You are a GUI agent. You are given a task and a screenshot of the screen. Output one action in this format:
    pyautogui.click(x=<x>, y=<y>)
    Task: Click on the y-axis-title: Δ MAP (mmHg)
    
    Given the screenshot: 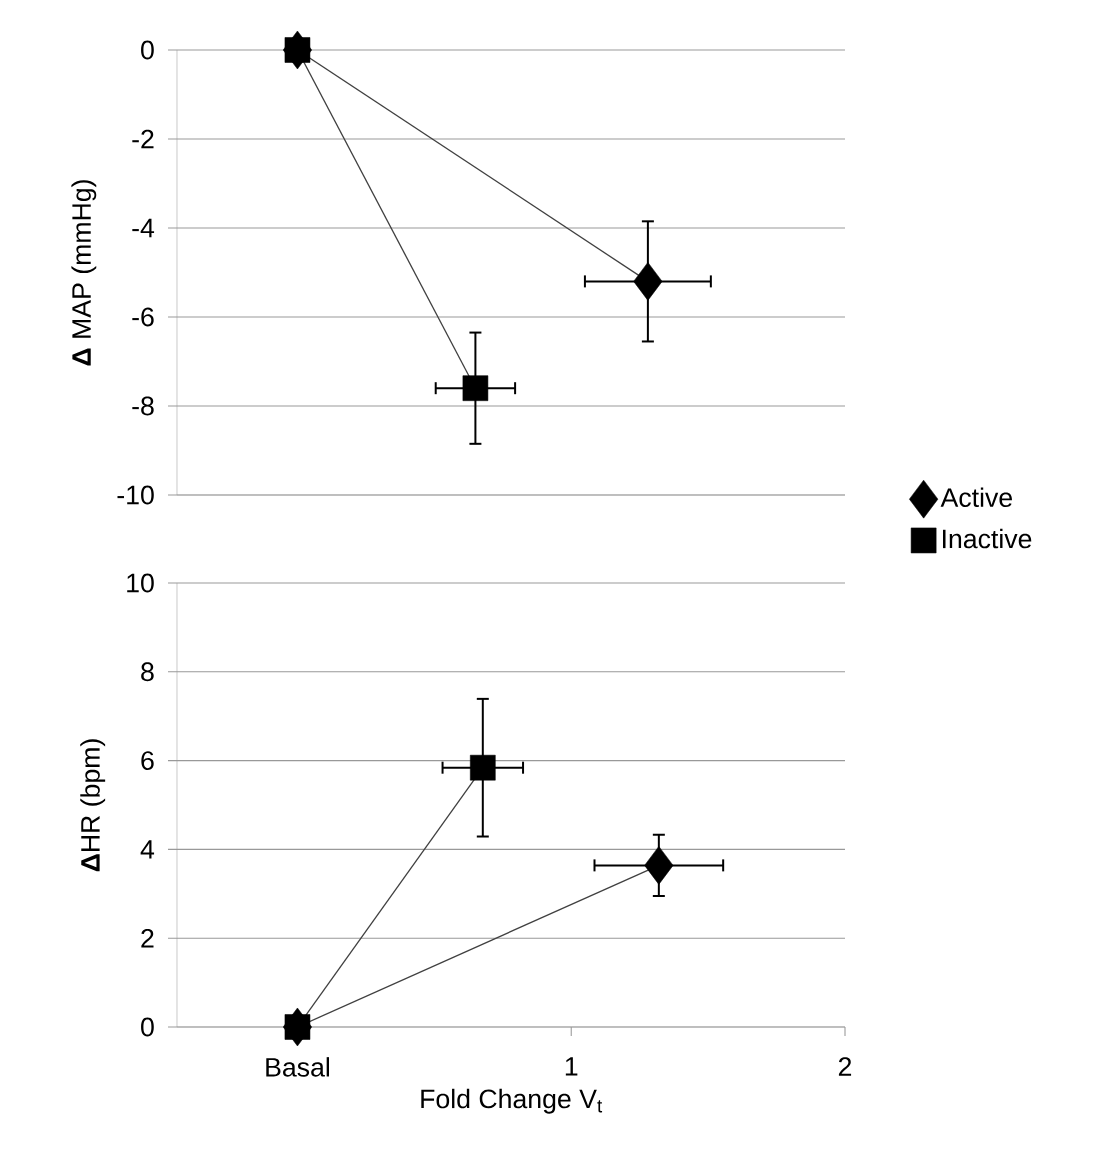 What is the action you would take?
    pyautogui.click(x=84, y=273)
    